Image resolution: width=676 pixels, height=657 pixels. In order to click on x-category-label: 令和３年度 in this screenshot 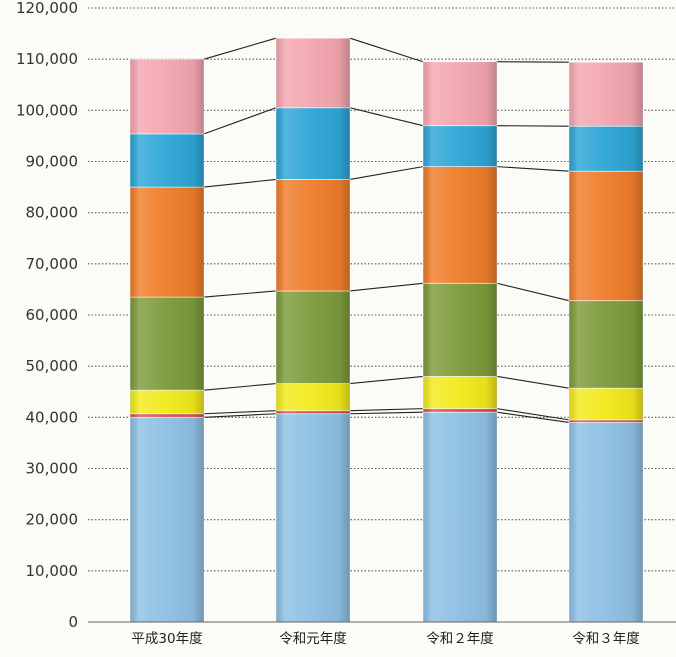, I will do `click(606, 639)`.